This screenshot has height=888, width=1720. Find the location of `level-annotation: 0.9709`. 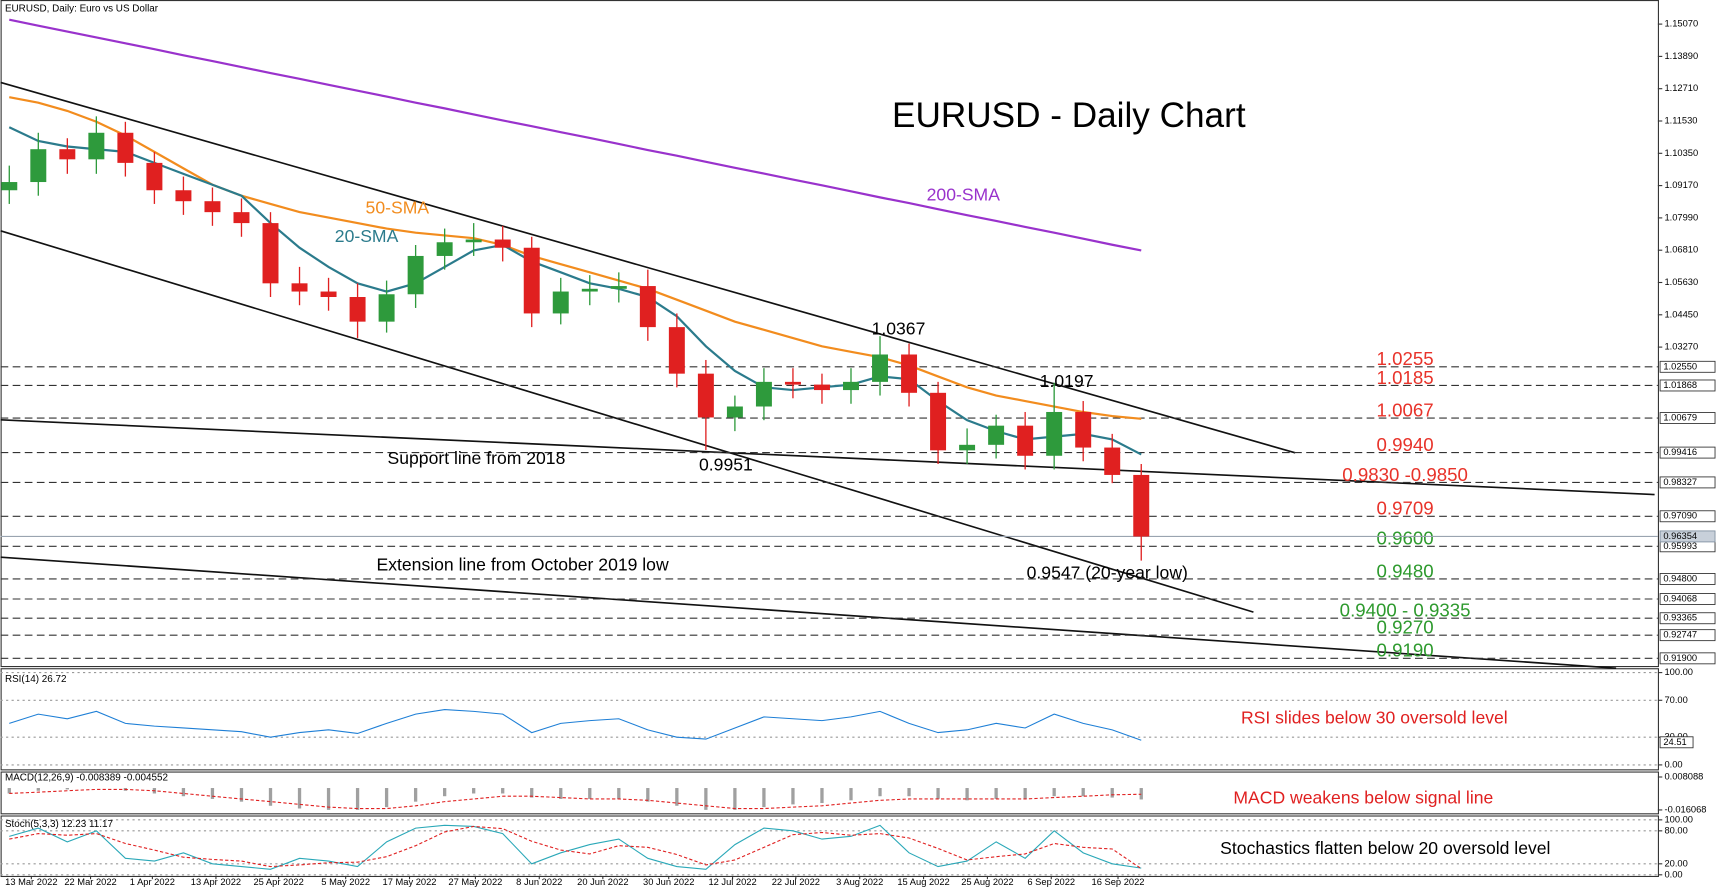

level-annotation: 0.9709 is located at coordinates (1405, 508).